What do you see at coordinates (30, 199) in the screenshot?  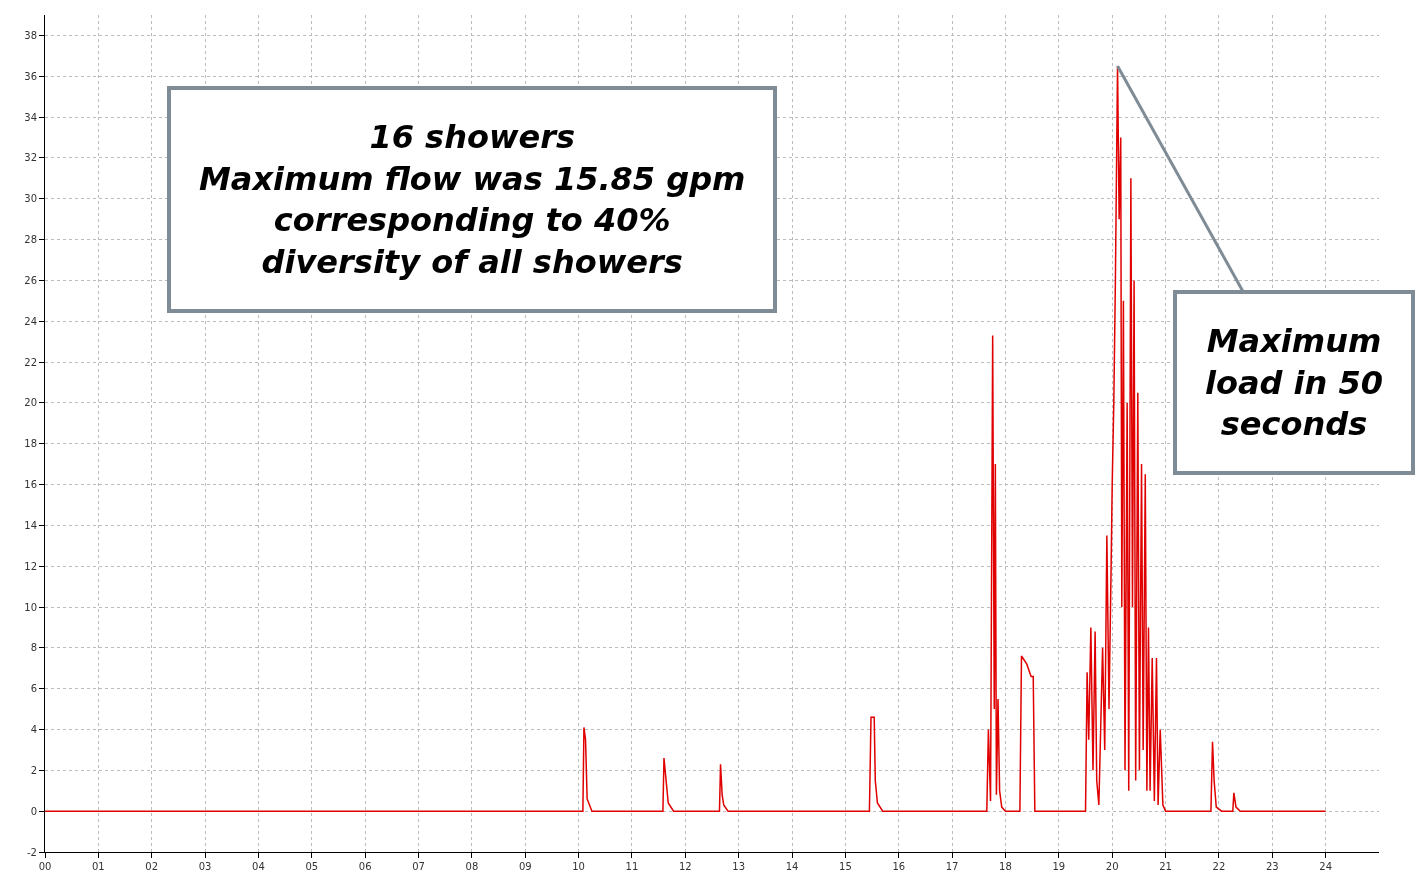 I see `y-tick-label: 30` at bounding box center [30, 199].